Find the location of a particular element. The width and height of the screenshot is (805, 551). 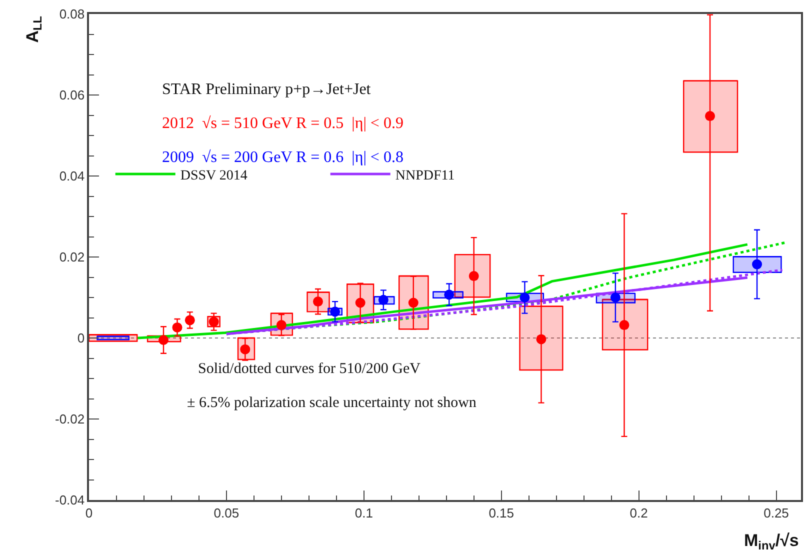

y-tick-label: 0.04 is located at coordinates (72, 176).